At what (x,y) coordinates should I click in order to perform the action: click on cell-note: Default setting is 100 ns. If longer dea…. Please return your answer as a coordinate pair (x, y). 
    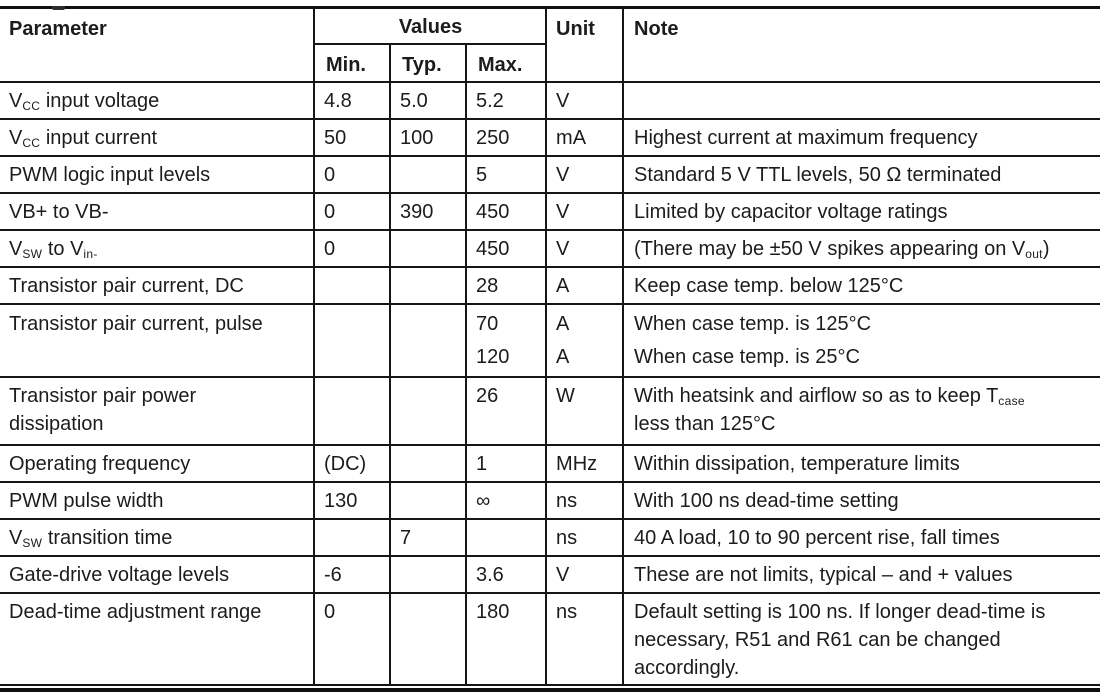
    Looking at the image, I should click on (861, 639).